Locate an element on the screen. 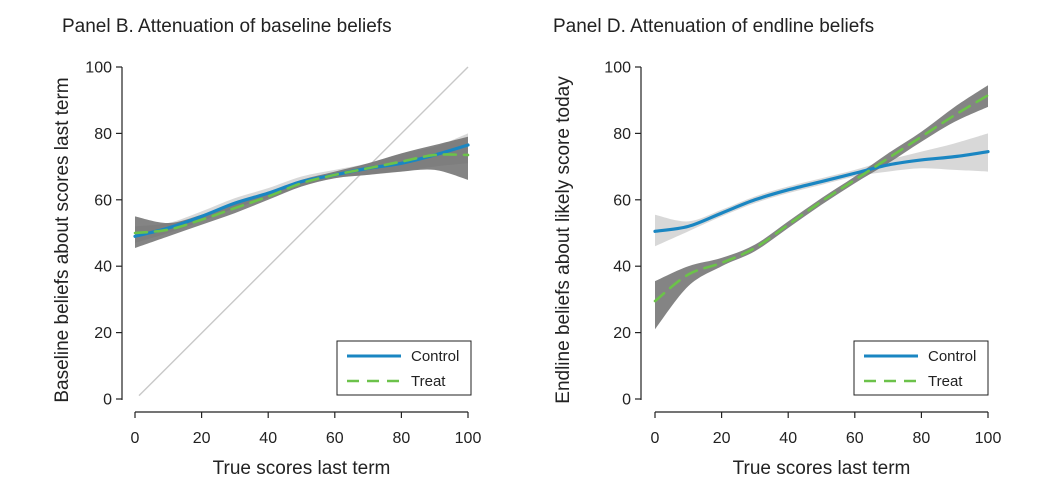 Image resolution: width=1052 pixels, height=497 pixels. panel-d-x-tick-label: 40 is located at coordinates (788, 438).